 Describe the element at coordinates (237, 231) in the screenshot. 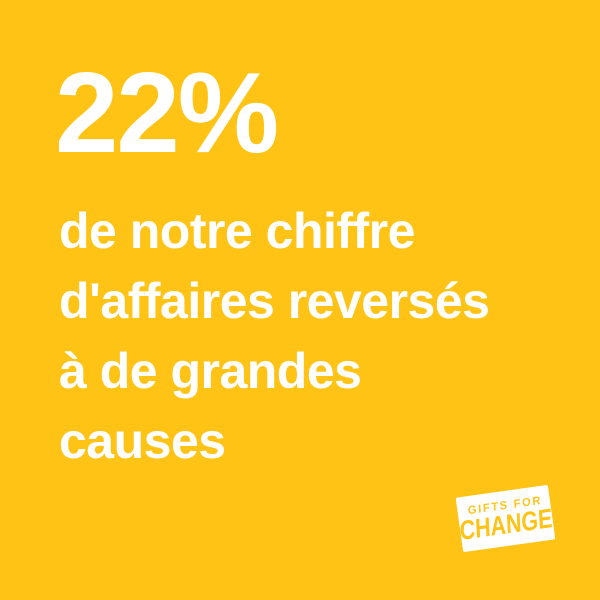

I see `caption-line-1: de notre chiffre` at that location.